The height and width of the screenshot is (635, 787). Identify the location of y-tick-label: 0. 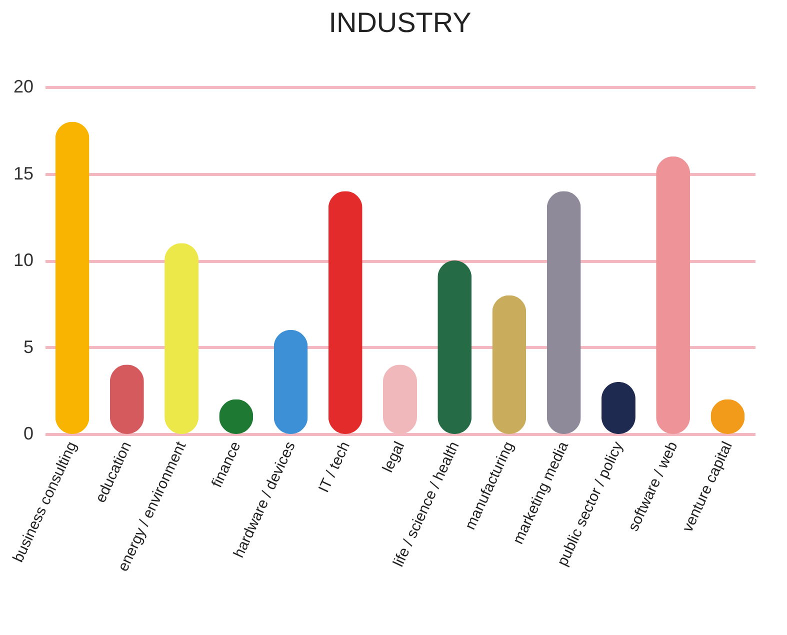
(28, 434).